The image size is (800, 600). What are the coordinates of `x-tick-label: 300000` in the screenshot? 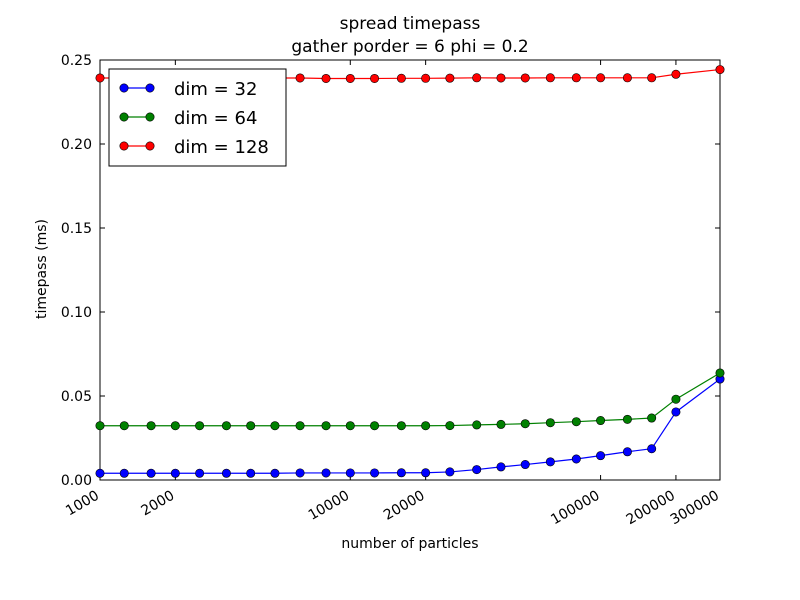 It's located at (695, 508).